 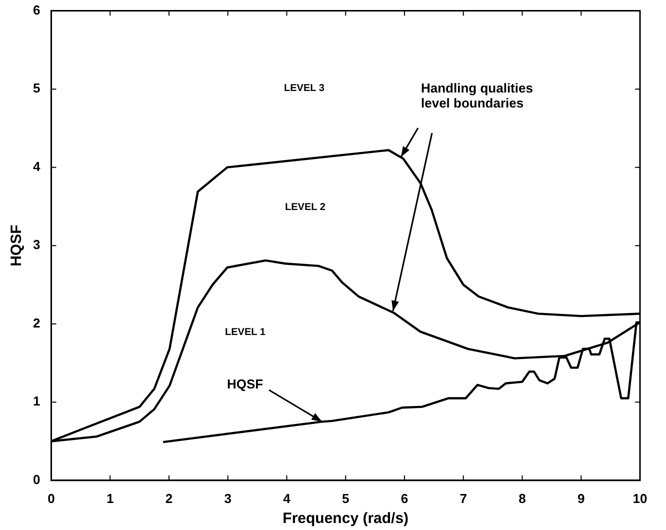 What do you see at coordinates (36, 401) in the screenshot?
I see `y-tick-label: 1` at bounding box center [36, 401].